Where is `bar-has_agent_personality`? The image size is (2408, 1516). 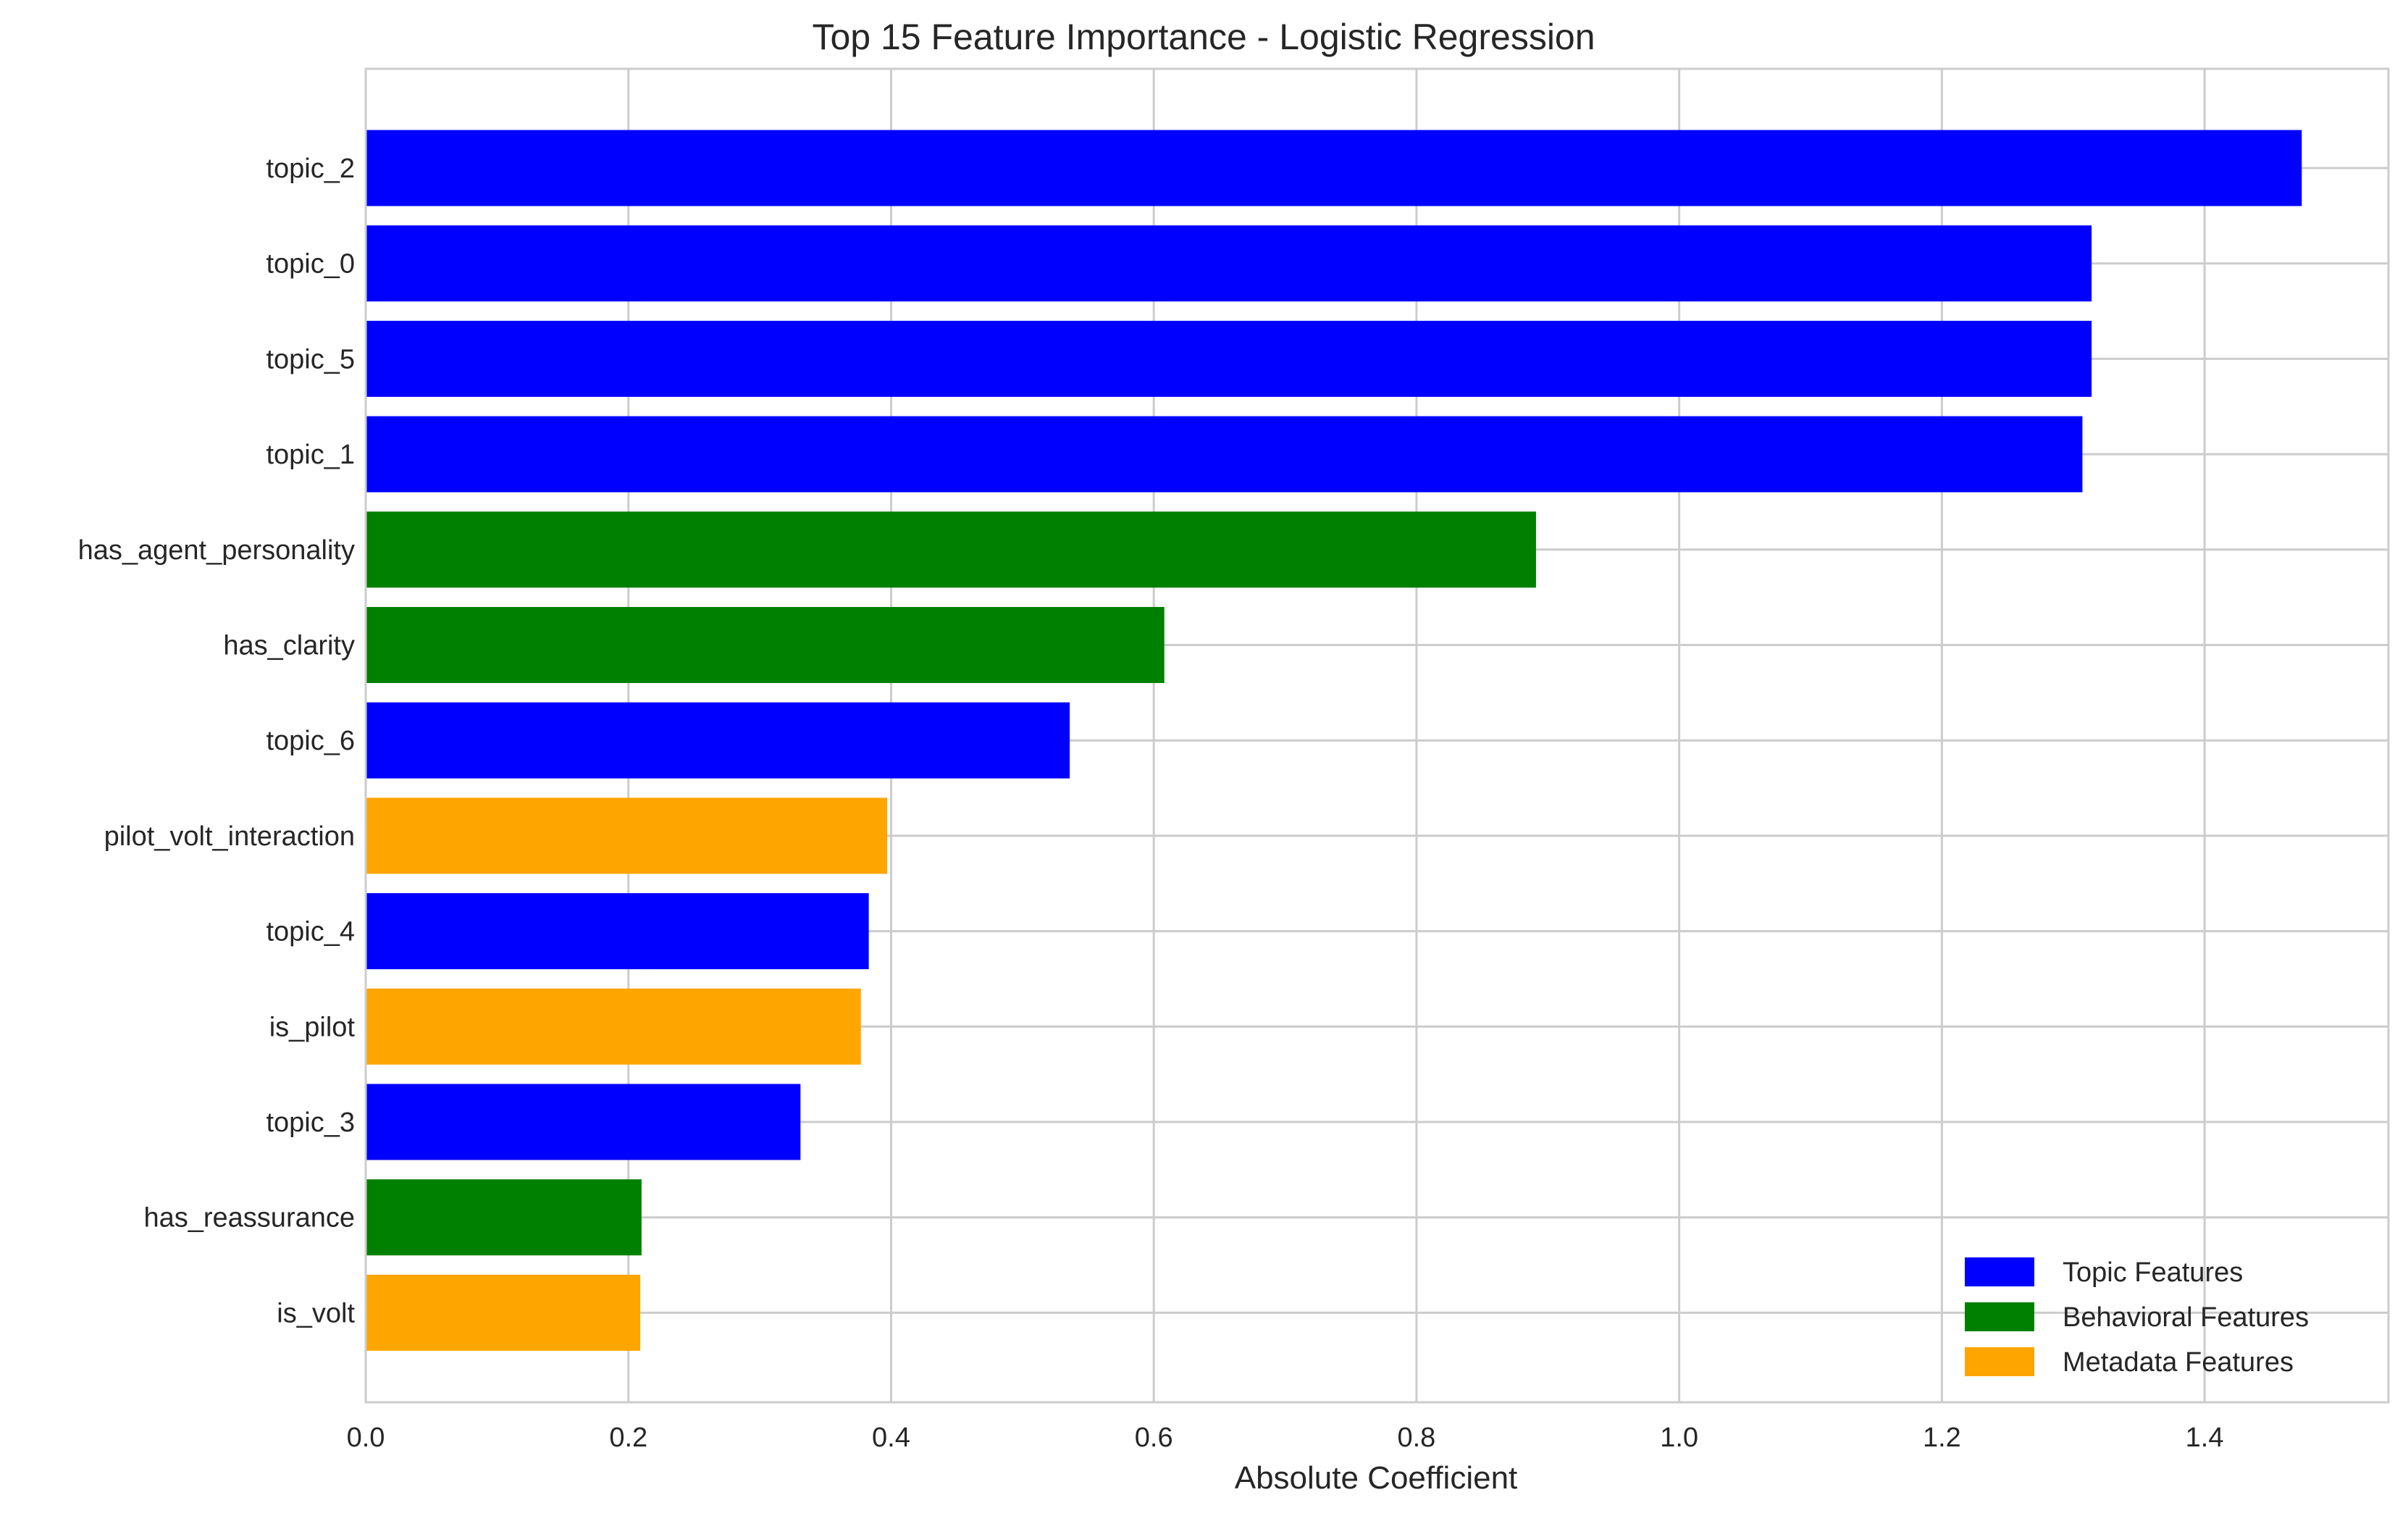
bar-has_agent_personality is located at coordinates (951, 549).